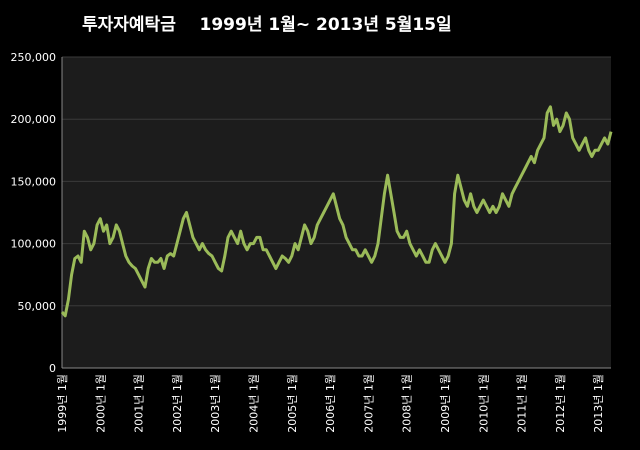 The image size is (640, 450). What do you see at coordinates (34, 119) in the screenshot?
I see `y-tick-label: 200,000` at bounding box center [34, 119].